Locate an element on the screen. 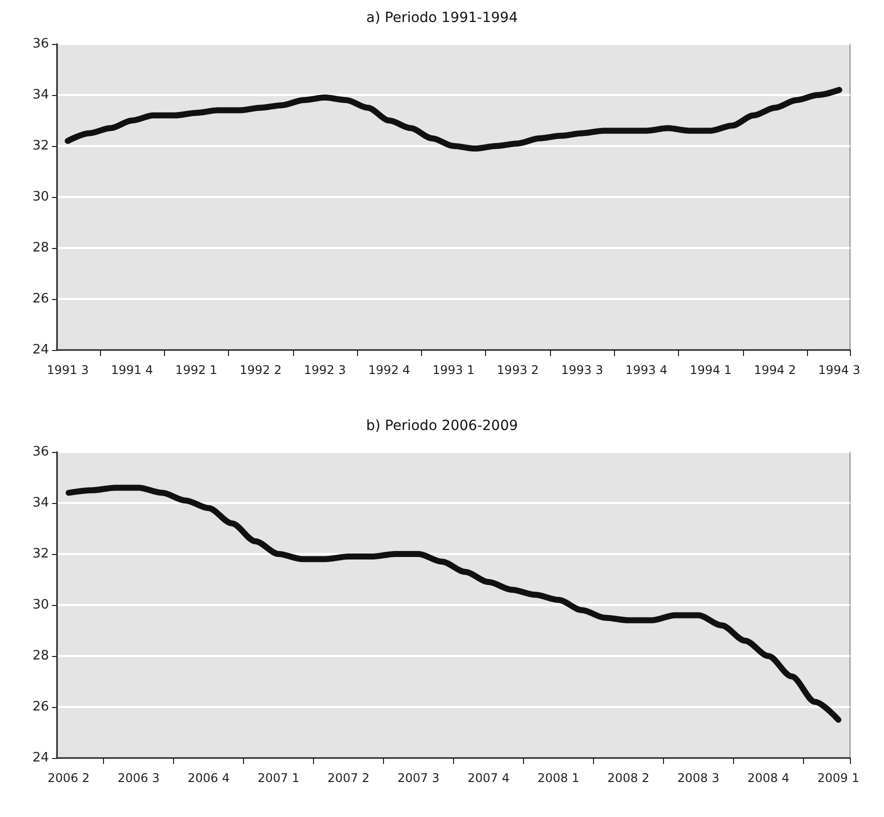 The image size is (884, 817). x-tick-label: 1994 1 is located at coordinates (711, 370).